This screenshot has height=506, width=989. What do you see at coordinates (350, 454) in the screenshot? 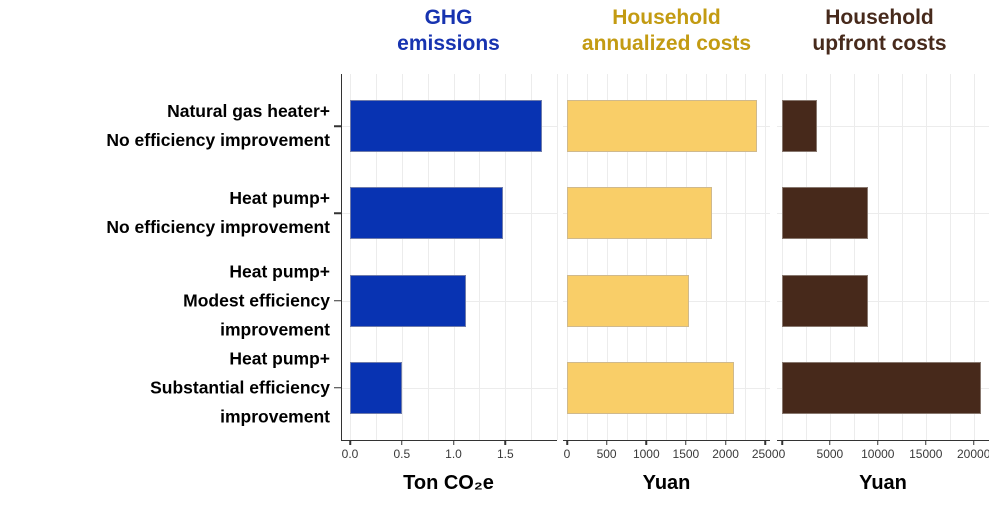
I see `x-axis-tick-label: 0.0` at bounding box center [350, 454].